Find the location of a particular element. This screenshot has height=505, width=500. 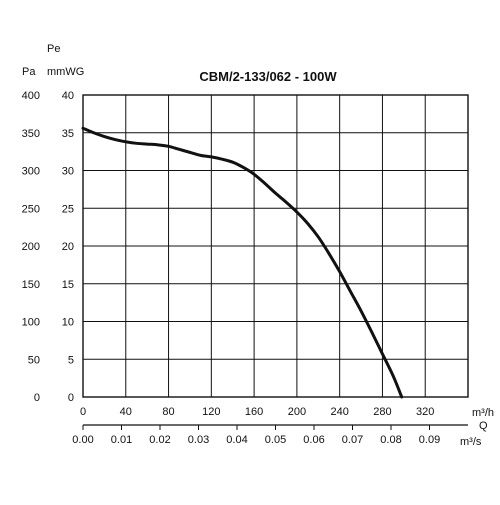

y-tick-label-pa: 150 is located at coordinates (31, 285).